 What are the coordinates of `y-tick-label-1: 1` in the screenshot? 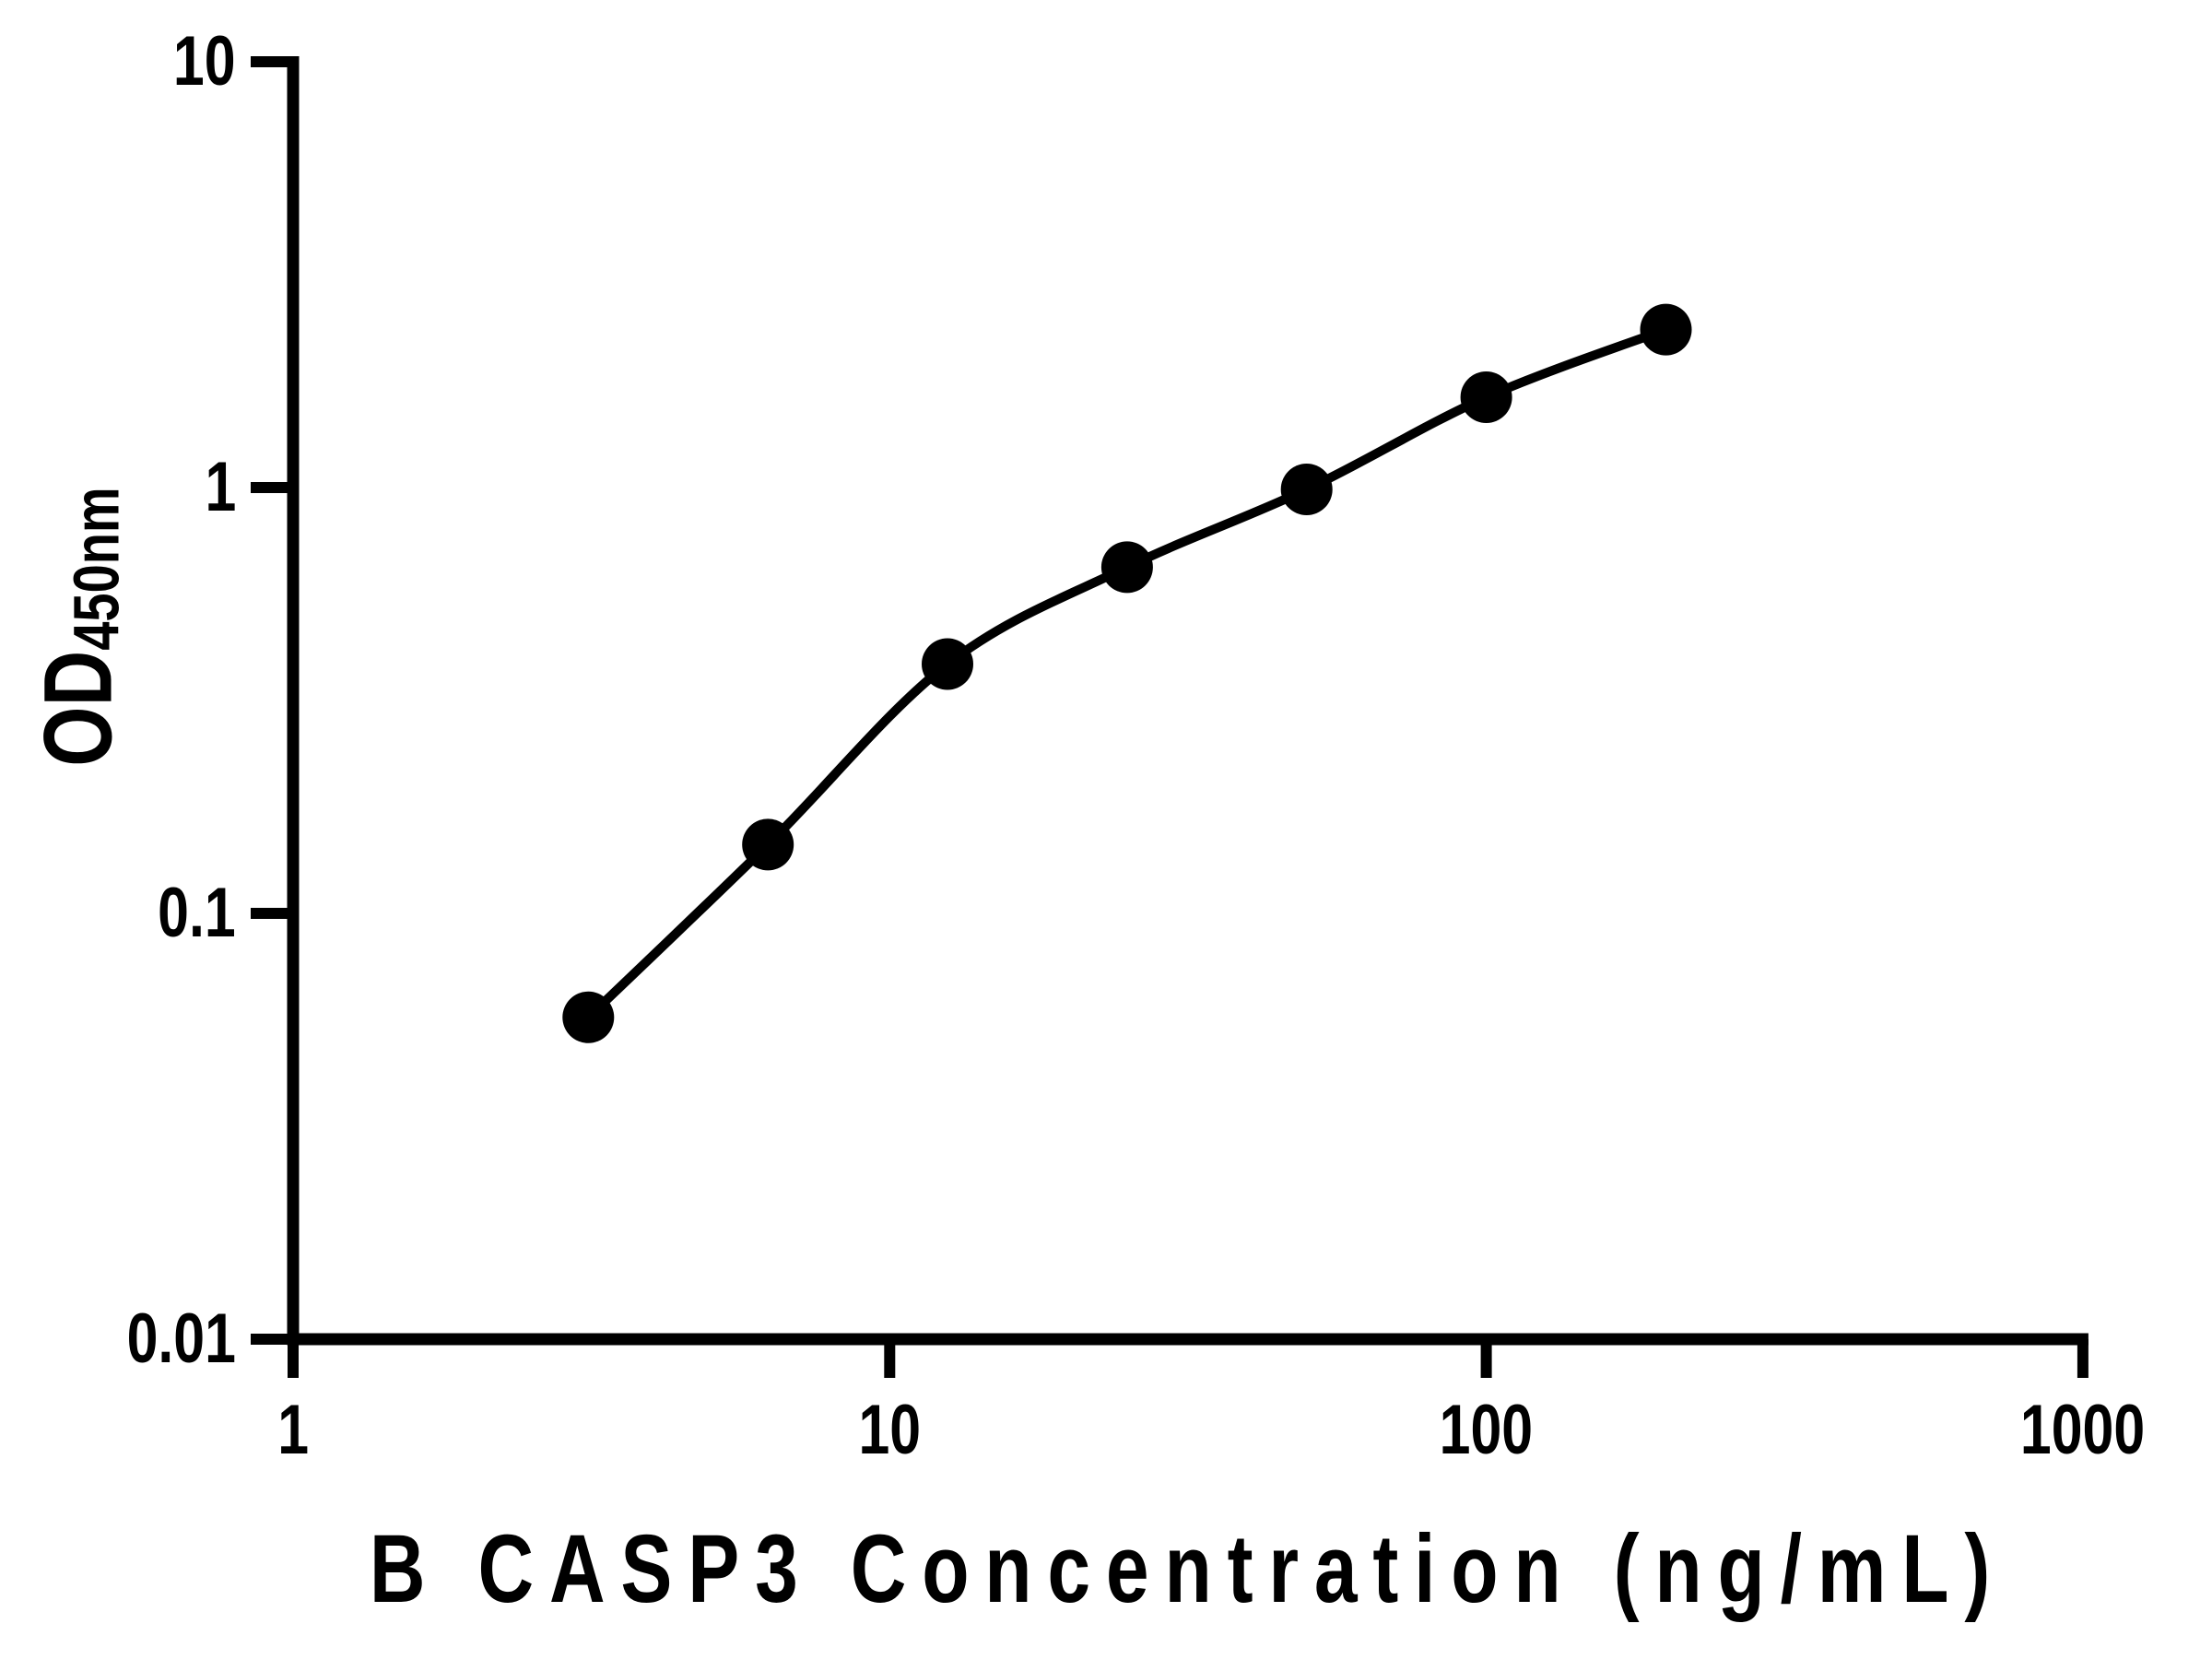 It's located at (220, 487).